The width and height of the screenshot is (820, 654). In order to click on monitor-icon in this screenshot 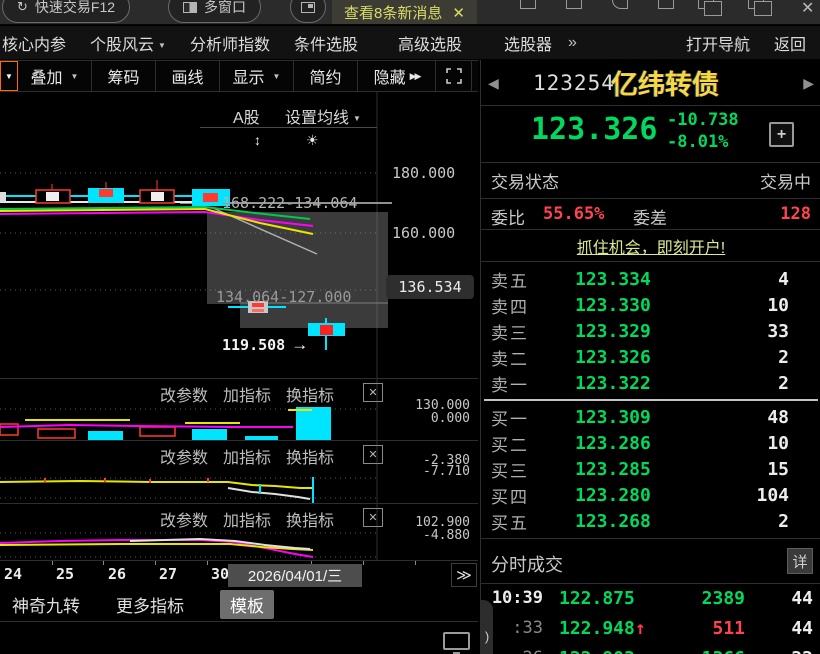, I will do `click(456, 643)`.